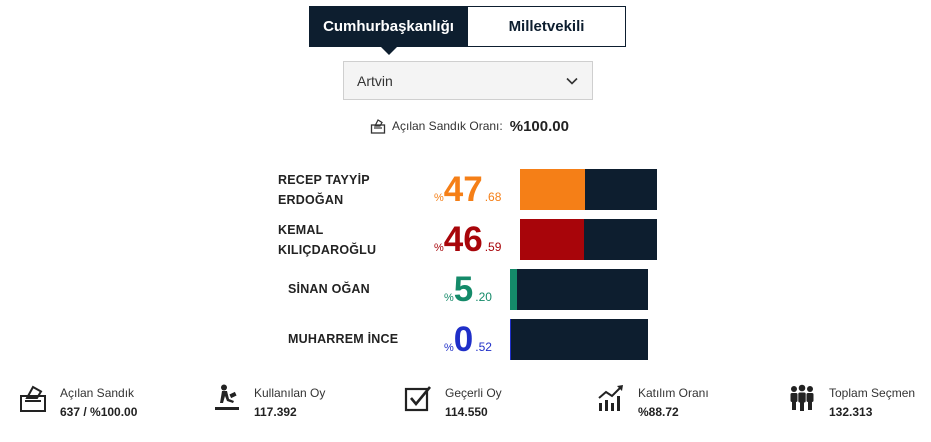 The width and height of the screenshot is (931, 442). Describe the element at coordinates (572, 81) in the screenshot. I see `chevron-down-icon` at that location.